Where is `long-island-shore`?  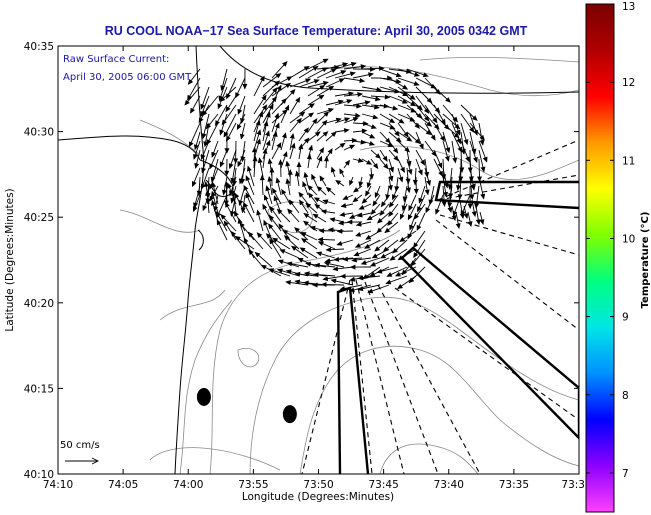 long-island-shore is located at coordinates (399, 70).